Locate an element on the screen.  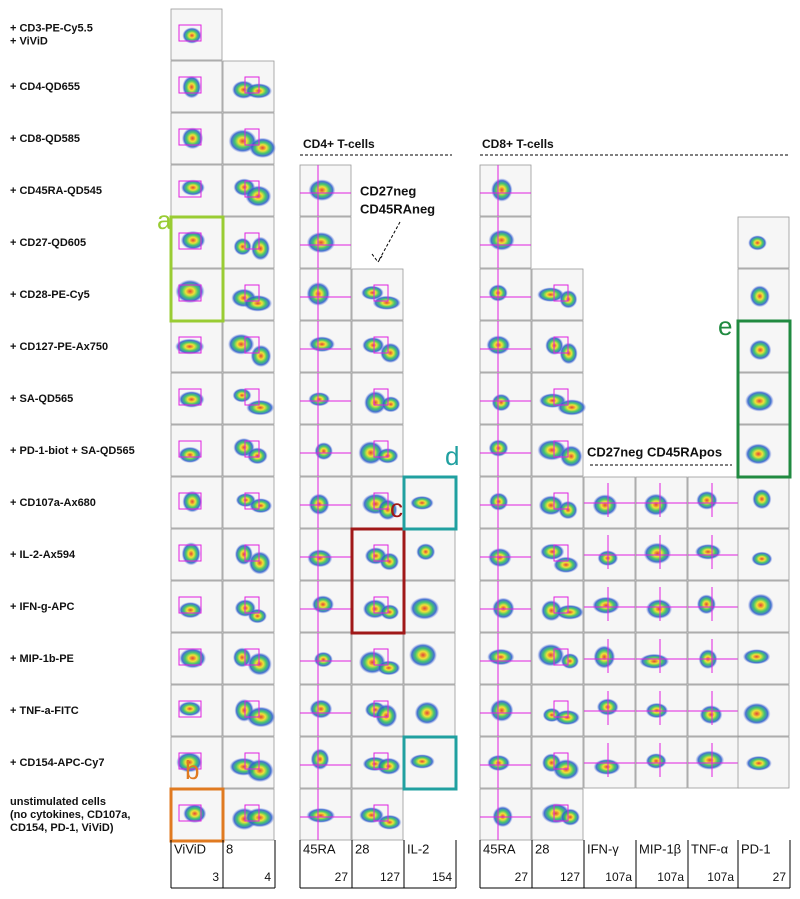
column-number: 107a is located at coordinates (618, 877).